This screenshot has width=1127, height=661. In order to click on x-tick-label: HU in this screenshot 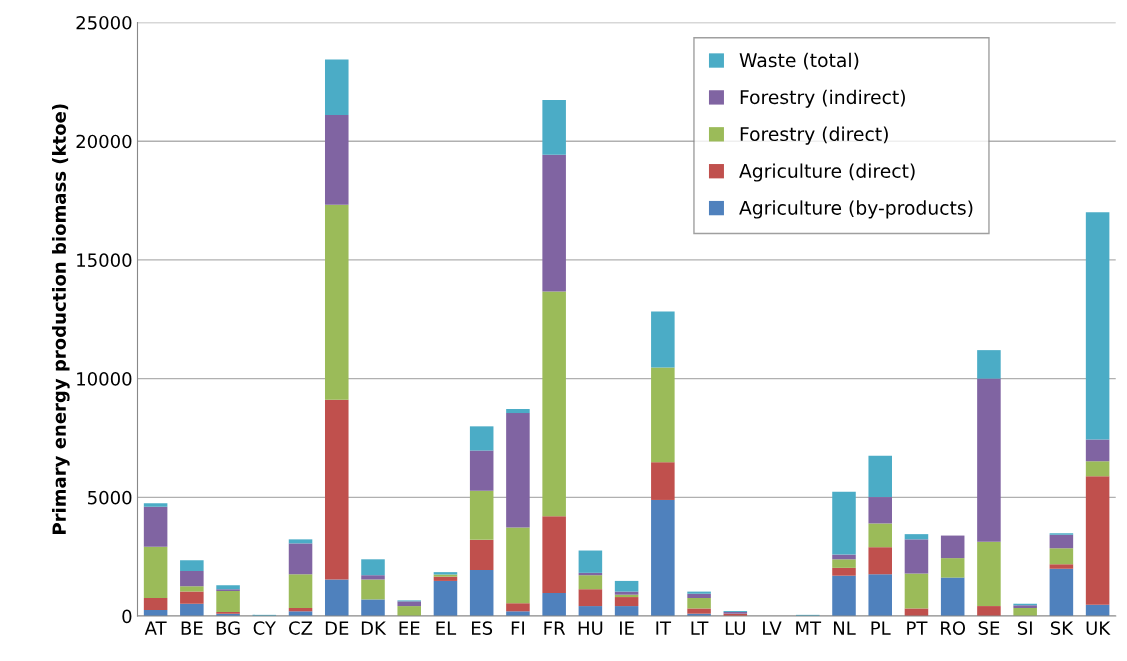, I will do `click(590, 628)`.